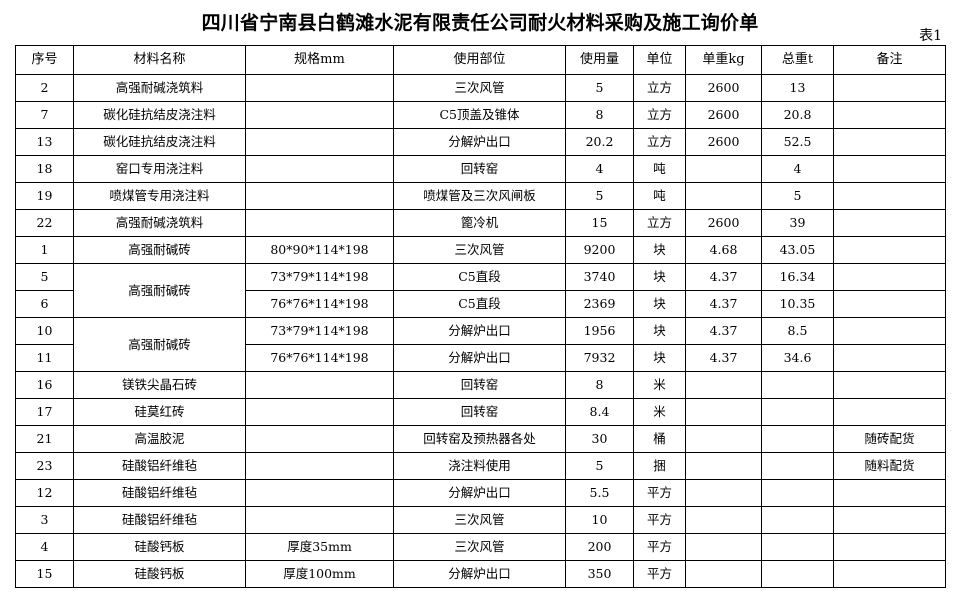 This screenshot has height=607, width=960. What do you see at coordinates (480, 60) in the screenshot?
I see `table-header-row: 序号 材料名称 规格mm 使用部位 使用量 单位 单重kg 总重t 备注` at bounding box center [480, 60].